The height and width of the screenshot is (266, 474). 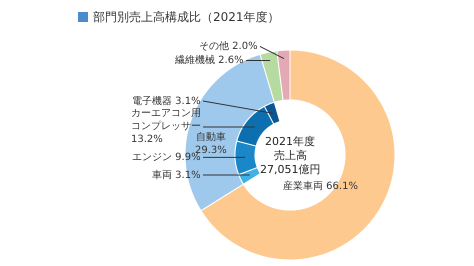 What do you see at coordinates (186, 17) in the screenshot?
I see `chart-title: 部門別売上高構成比（2021年度）` at bounding box center [186, 17].